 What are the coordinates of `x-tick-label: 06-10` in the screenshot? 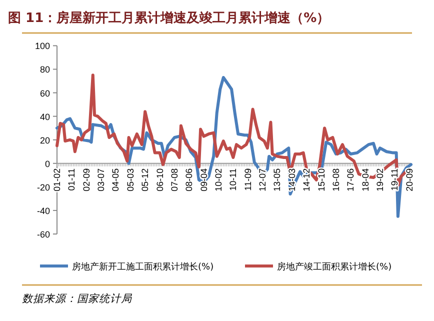 It's located at (159, 180).